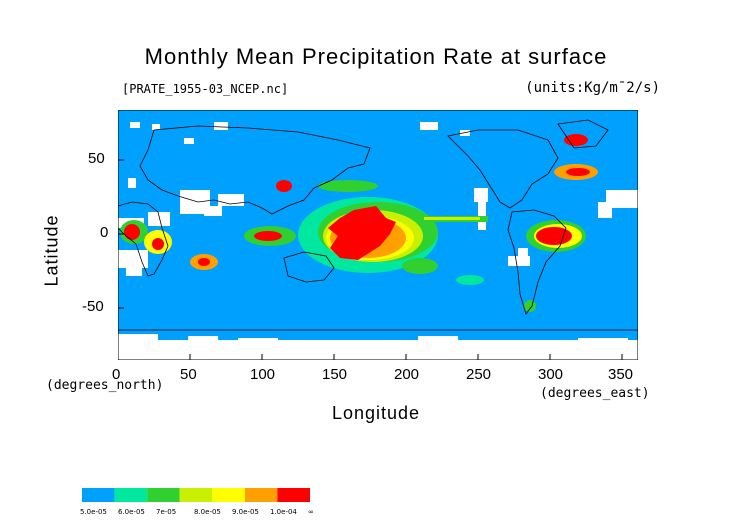  I want to click on x-tick-200: 200, so click(407, 374).